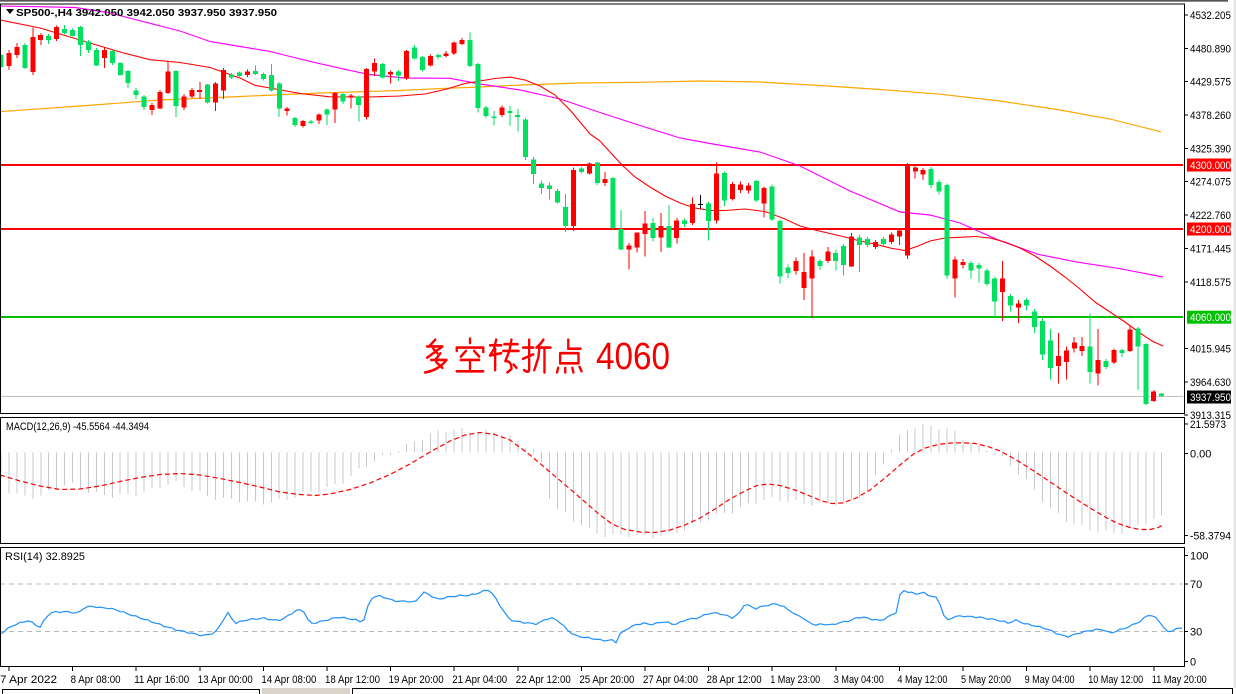  Describe the element at coordinates (352, 680) in the screenshot. I see `svg-text: 18 Apr 12:00` at that location.